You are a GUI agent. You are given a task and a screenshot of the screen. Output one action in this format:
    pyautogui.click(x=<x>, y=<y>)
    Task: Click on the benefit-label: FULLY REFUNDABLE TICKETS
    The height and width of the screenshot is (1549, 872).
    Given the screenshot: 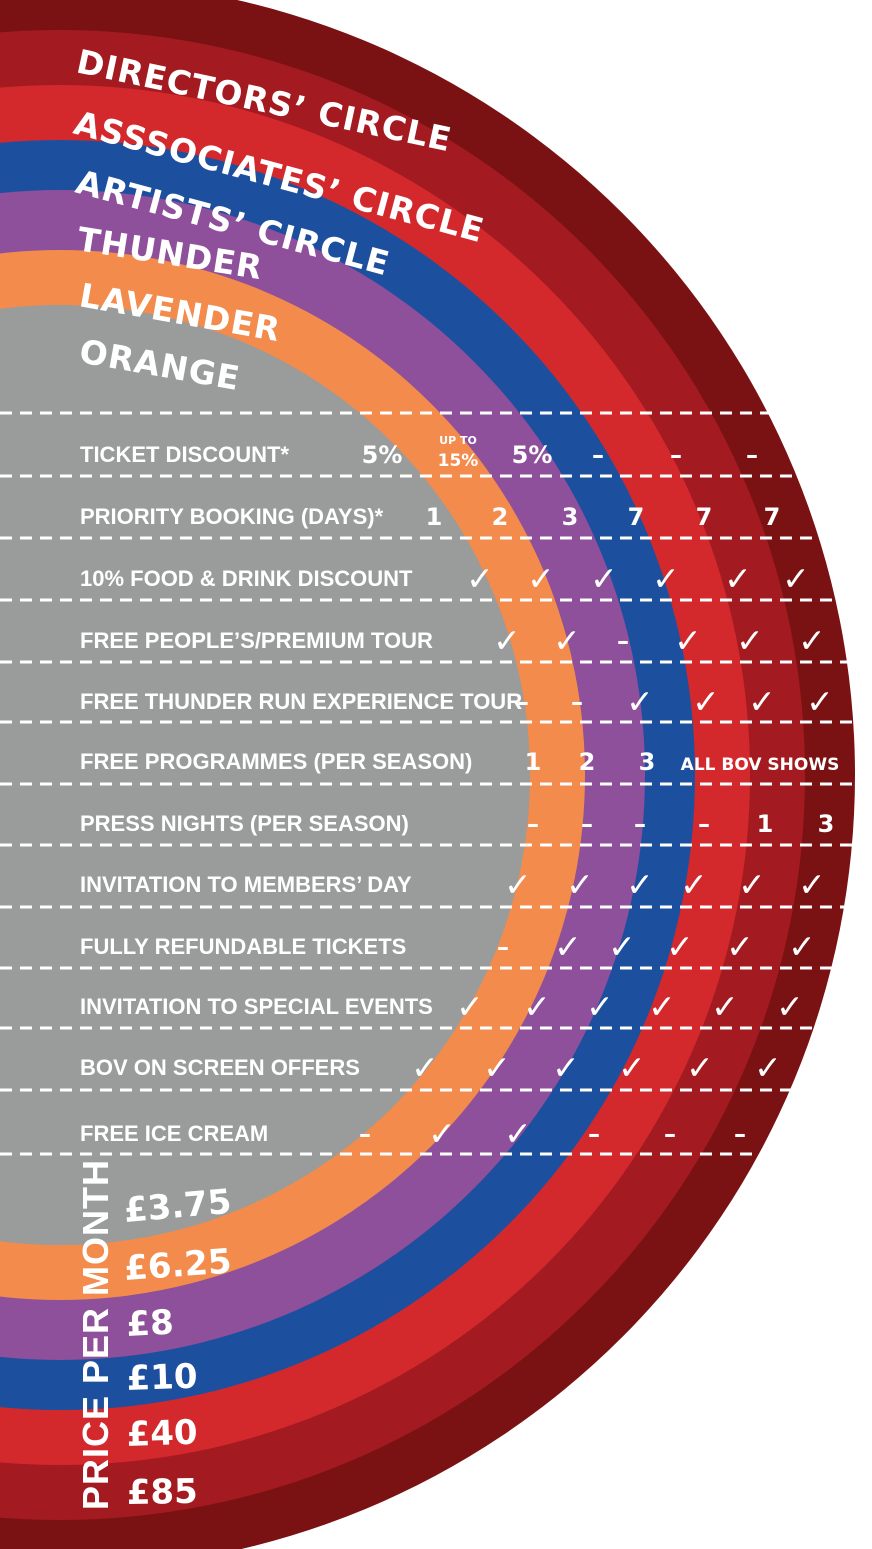 What is the action you would take?
    pyautogui.click(x=243, y=946)
    